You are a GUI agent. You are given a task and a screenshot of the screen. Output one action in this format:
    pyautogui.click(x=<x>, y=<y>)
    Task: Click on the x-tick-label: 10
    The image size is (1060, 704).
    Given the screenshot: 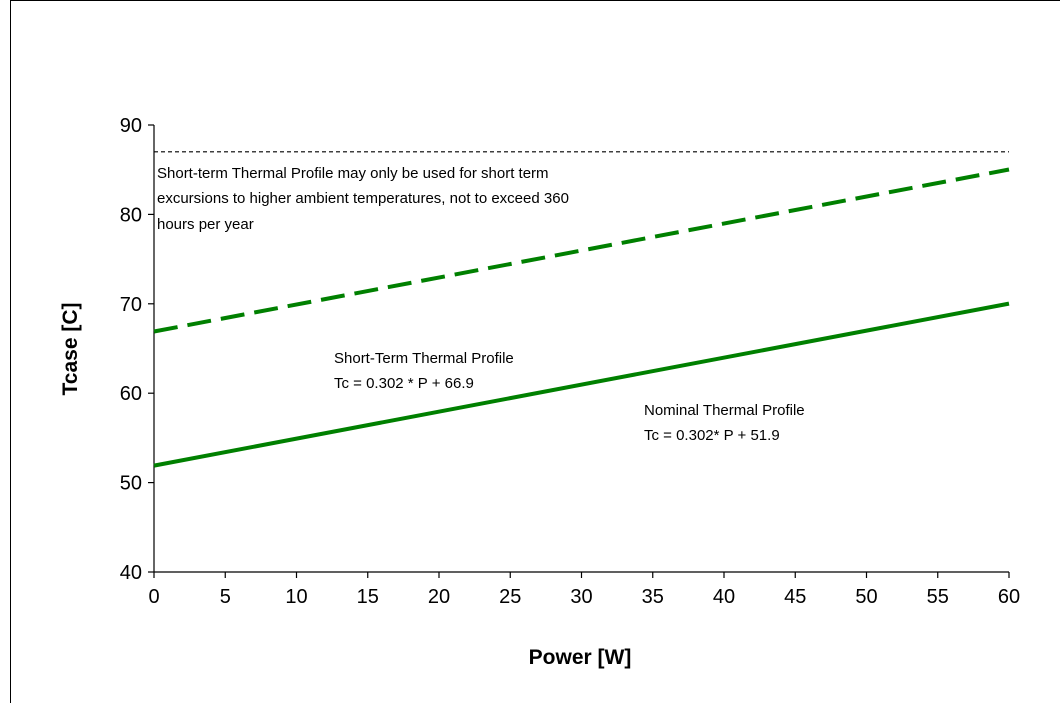 What is the action you would take?
    pyautogui.click(x=296, y=597)
    